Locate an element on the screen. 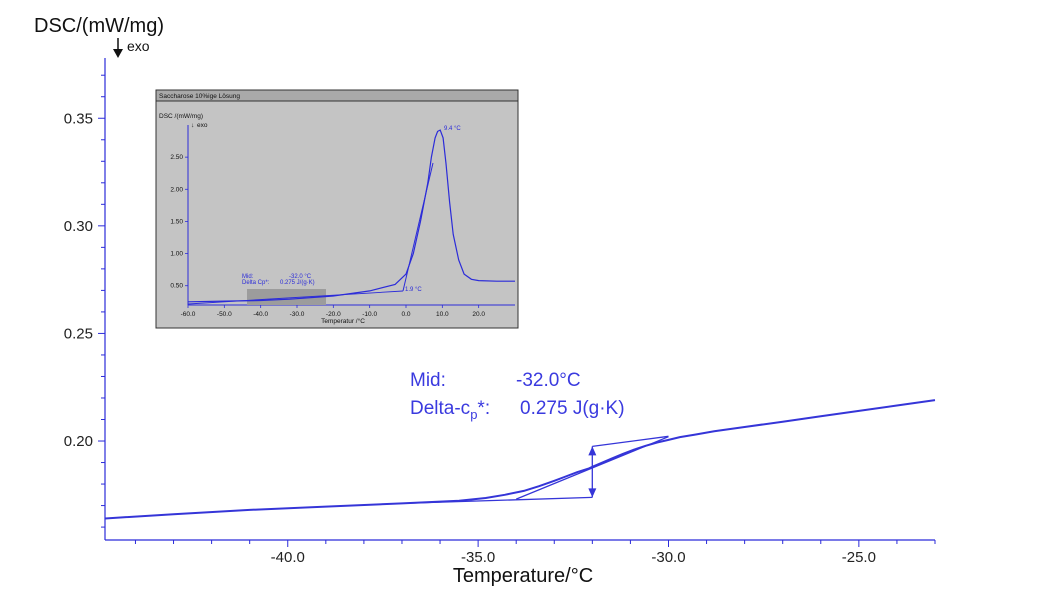  y-tick-label: 0.35 is located at coordinates (78, 118).